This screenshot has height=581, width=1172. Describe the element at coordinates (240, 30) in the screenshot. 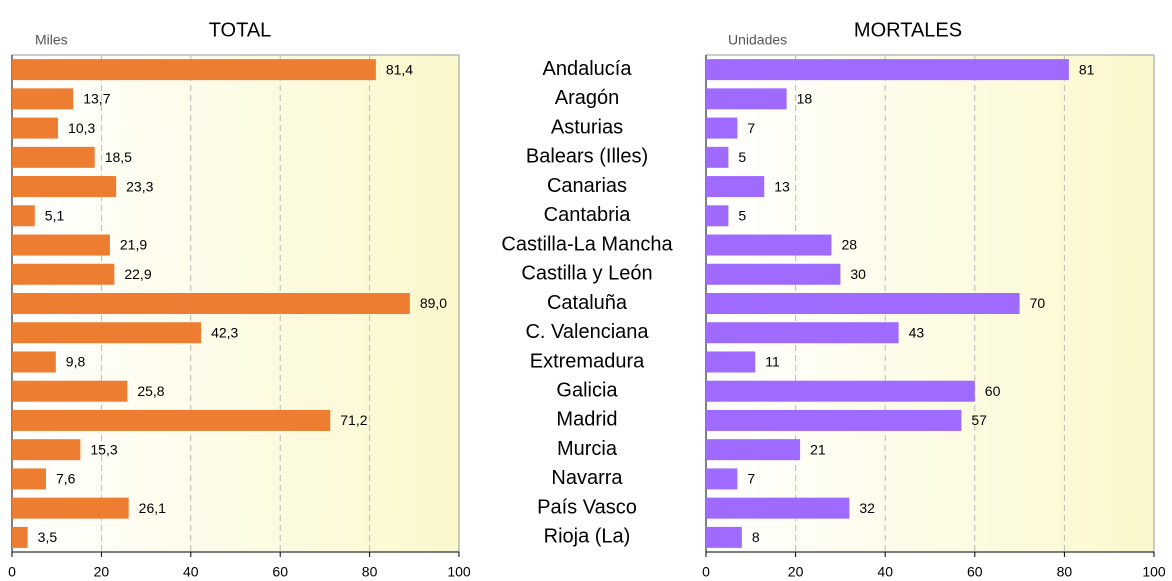

I see `chart-title: TOTAL` at that location.